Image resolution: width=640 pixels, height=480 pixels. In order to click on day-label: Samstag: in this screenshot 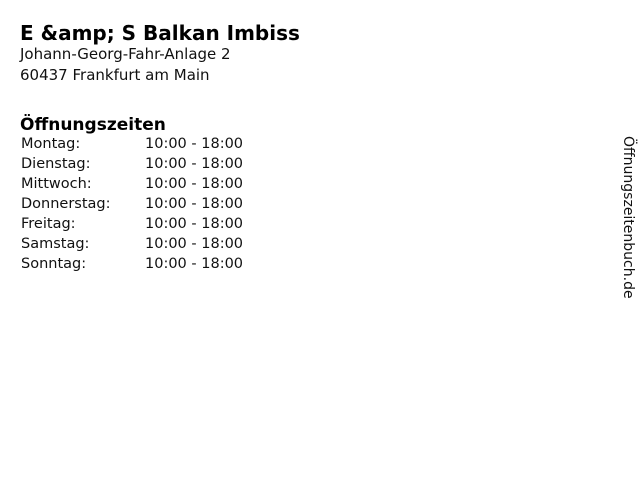, I will do `click(55, 244)`.